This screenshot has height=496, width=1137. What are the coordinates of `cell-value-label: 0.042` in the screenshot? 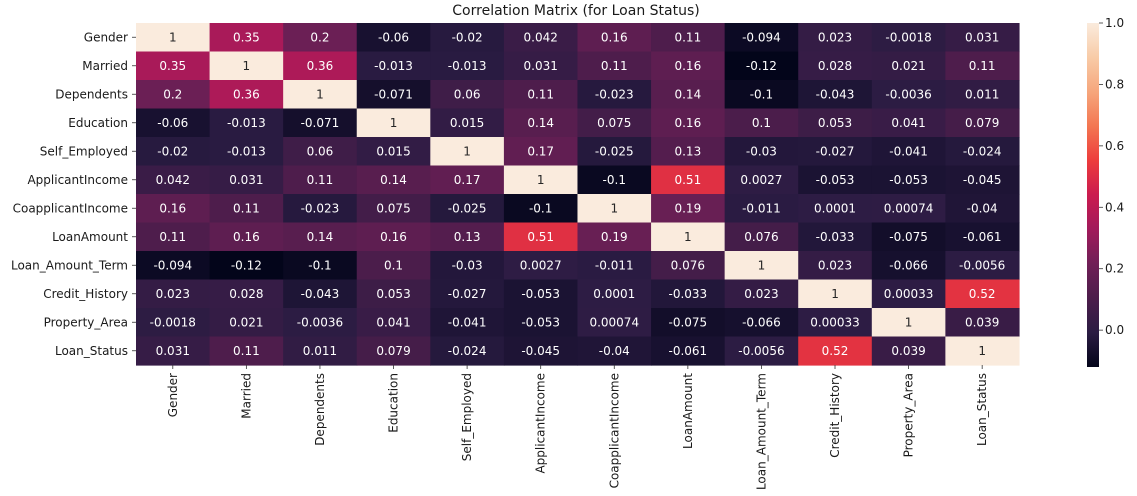 It's located at (173, 180).